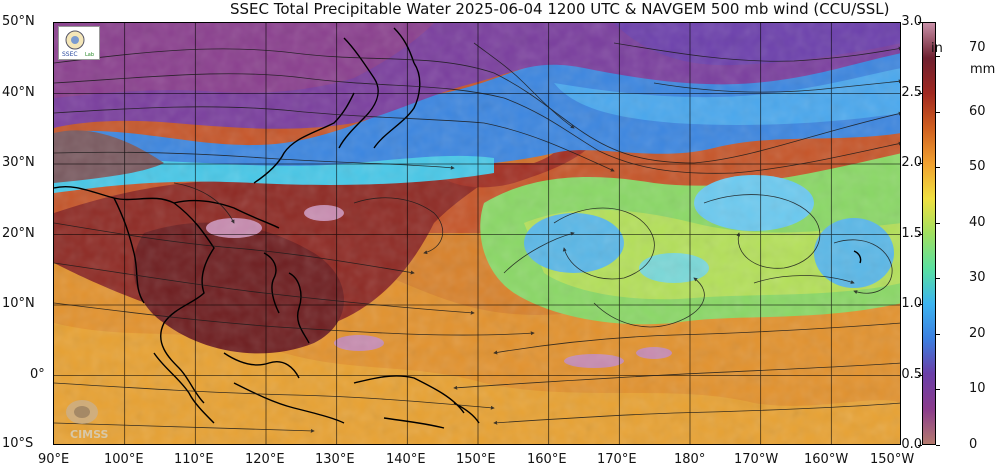 The width and height of the screenshot is (1000, 470). What do you see at coordinates (911, 21) in the screenshot?
I see `colorbar-inch-tick: 3.0` at bounding box center [911, 21].